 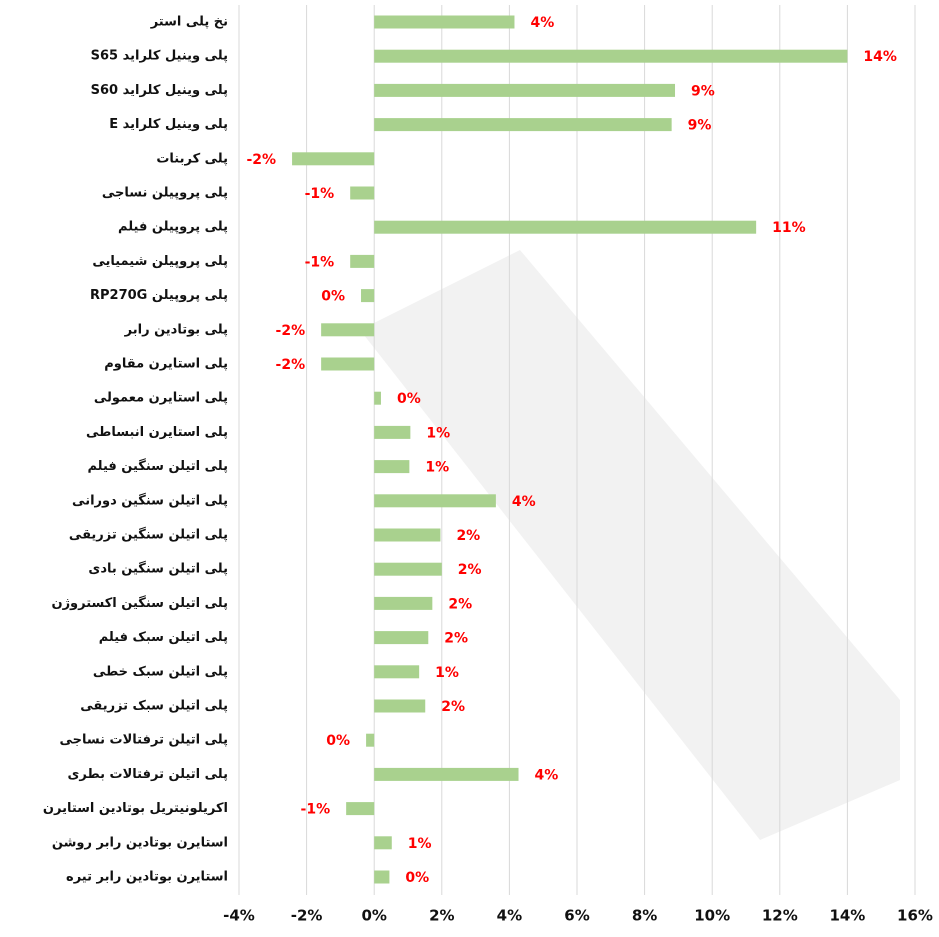 I want to click on category-label: پلی پروپیلن فیلم, so click(x=173, y=227).